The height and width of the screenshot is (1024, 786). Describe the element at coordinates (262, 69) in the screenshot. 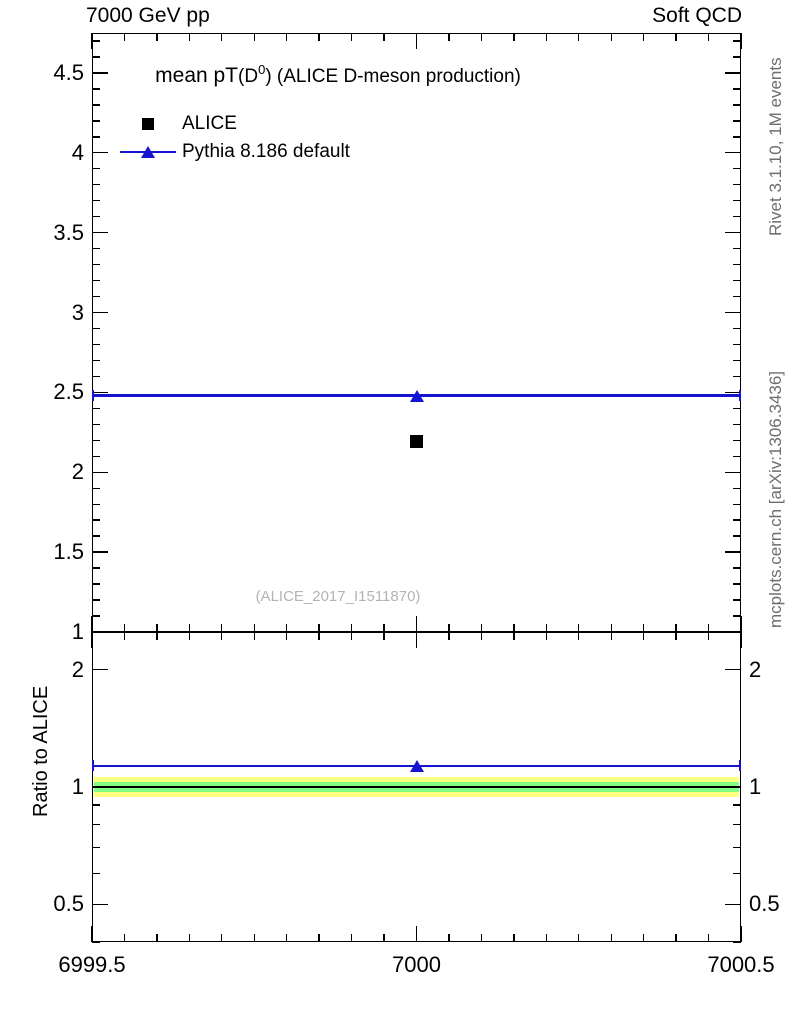

I see `title-superscript: 0` at that location.